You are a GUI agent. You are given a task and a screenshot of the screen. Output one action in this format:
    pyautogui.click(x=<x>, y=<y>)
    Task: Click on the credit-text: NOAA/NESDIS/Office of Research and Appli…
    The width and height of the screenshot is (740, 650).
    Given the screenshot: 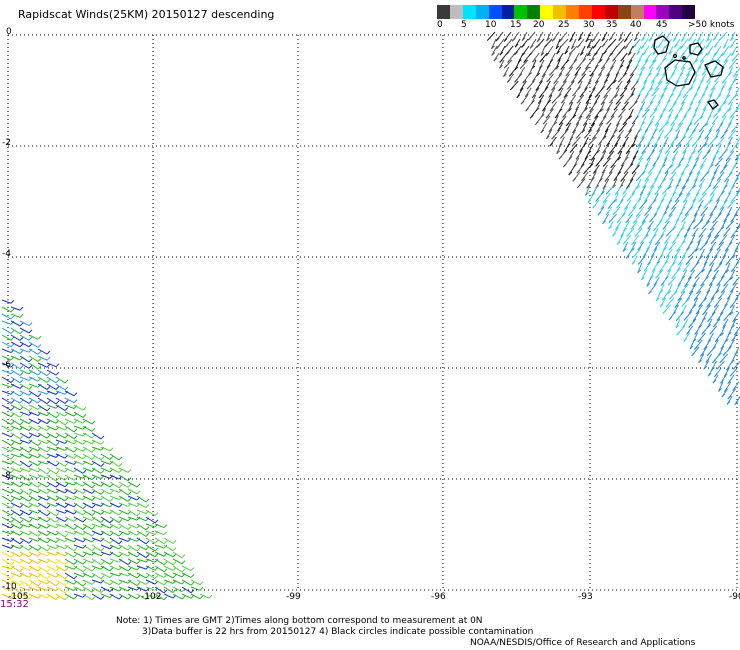 What is the action you would take?
    pyautogui.click(x=583, y=643)
    